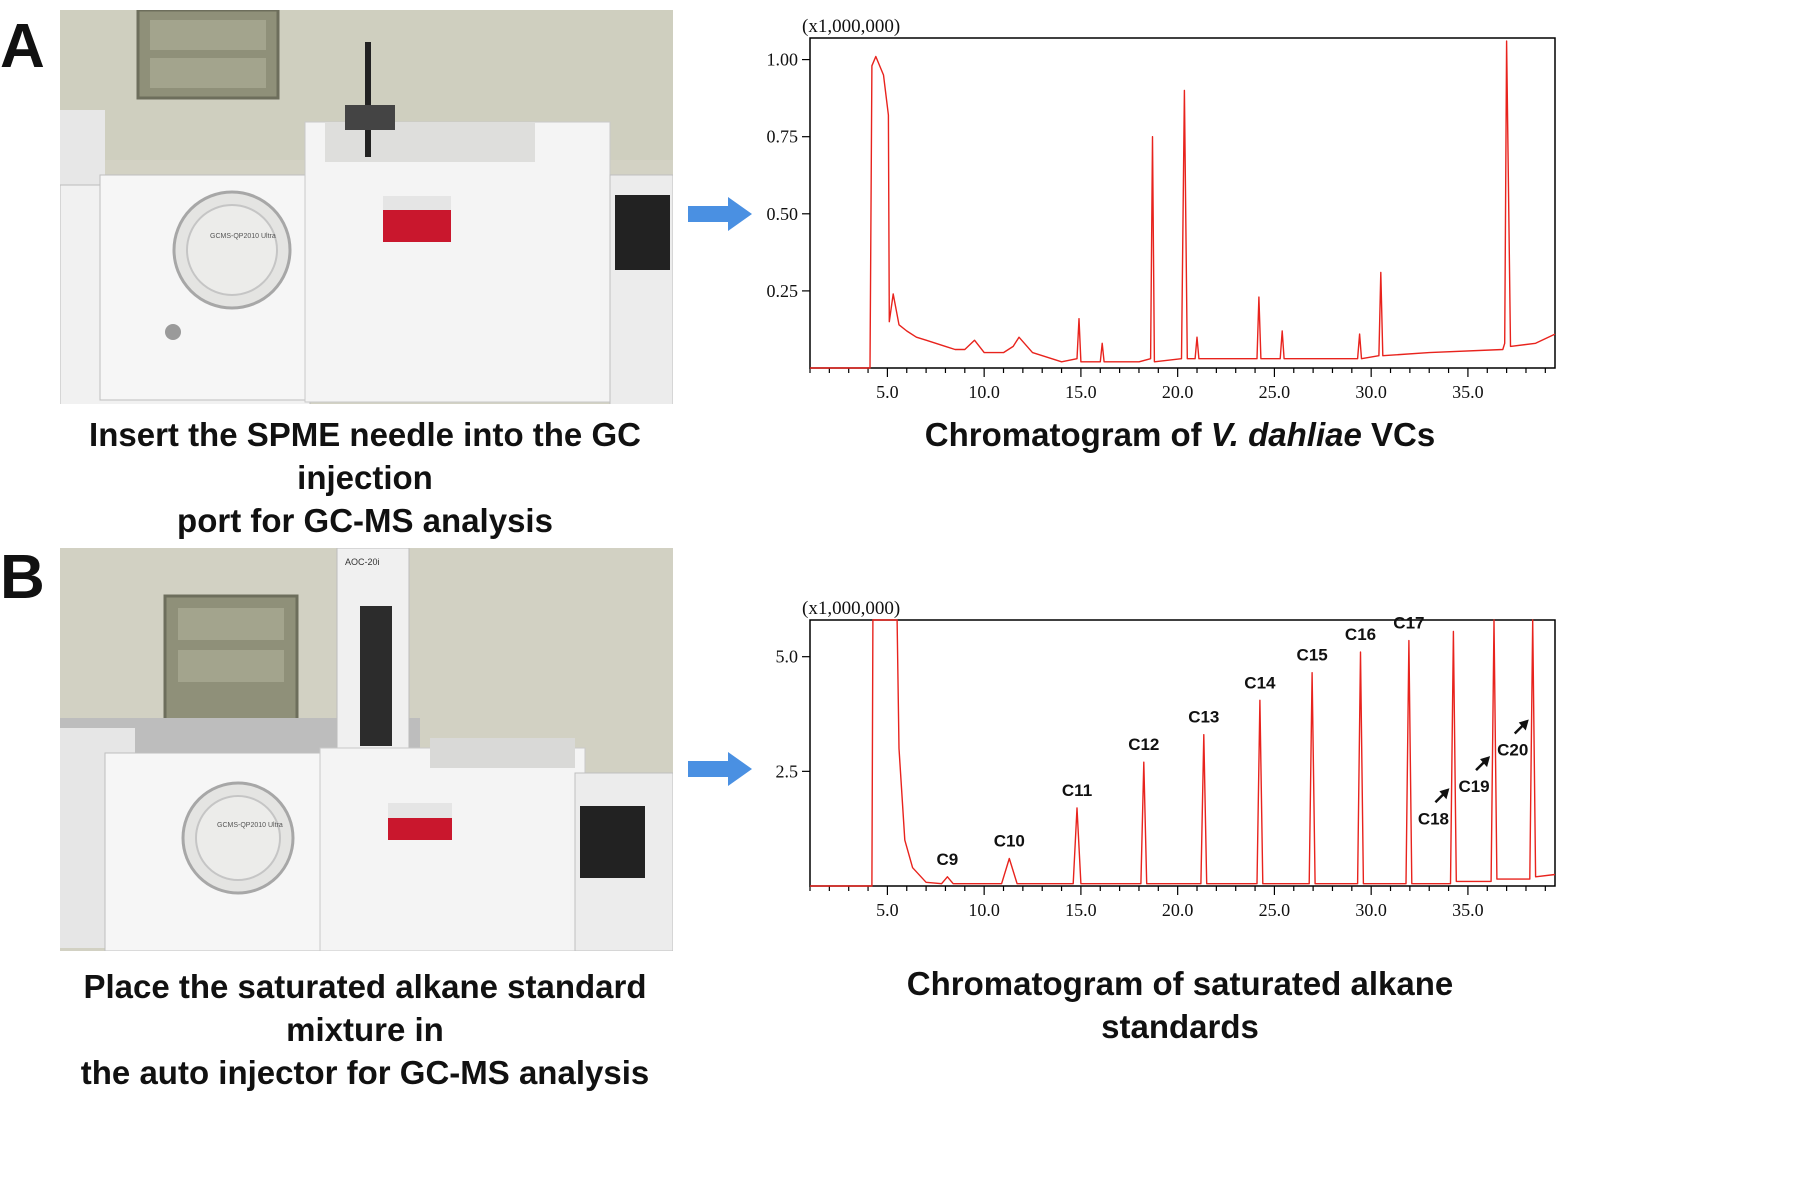  I want to click on peak-label-c11: C11, so click(1077, 790).